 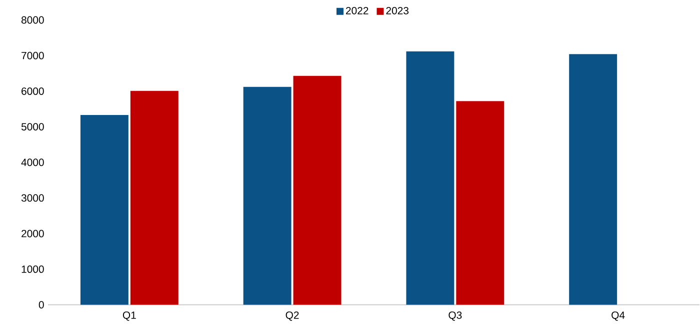 What do you see at coordinates (129, 316) in the screenshot?
I see `x-tick-label: Q1` at bounding box center [129, 316].